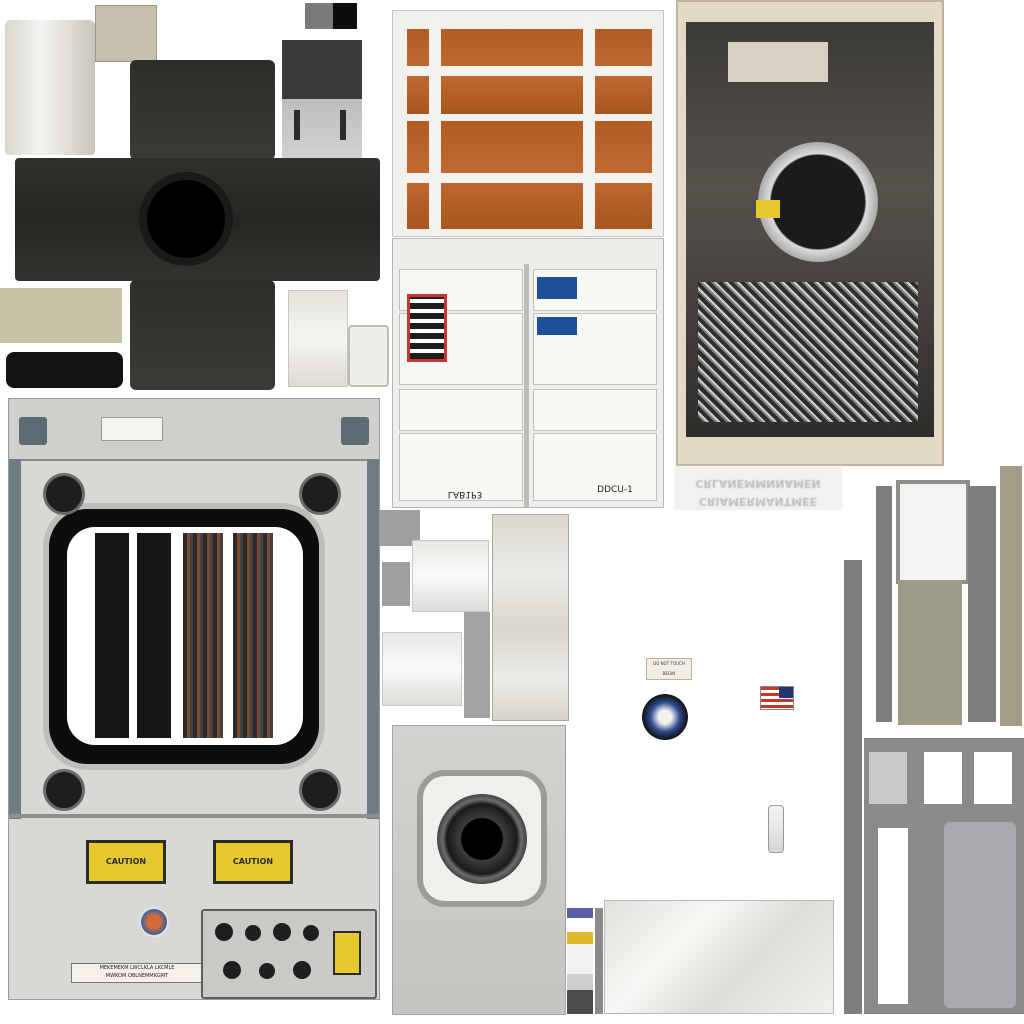  What do you see at coordinates (530, 617) in the screenshot?
I see `quilted-foam-pad` at bounding box center [530, 617].